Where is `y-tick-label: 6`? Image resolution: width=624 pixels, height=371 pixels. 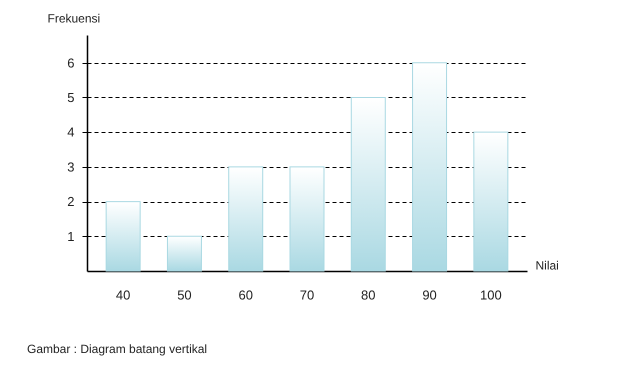
y-tick-label: 6 is located at coordinates (70, 62).